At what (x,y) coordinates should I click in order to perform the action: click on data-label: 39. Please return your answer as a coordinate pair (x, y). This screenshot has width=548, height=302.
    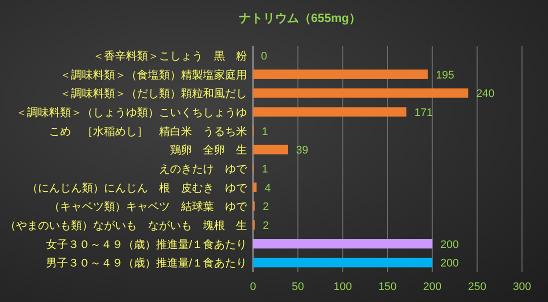
    Looking at the image, I should click on (302, 150).